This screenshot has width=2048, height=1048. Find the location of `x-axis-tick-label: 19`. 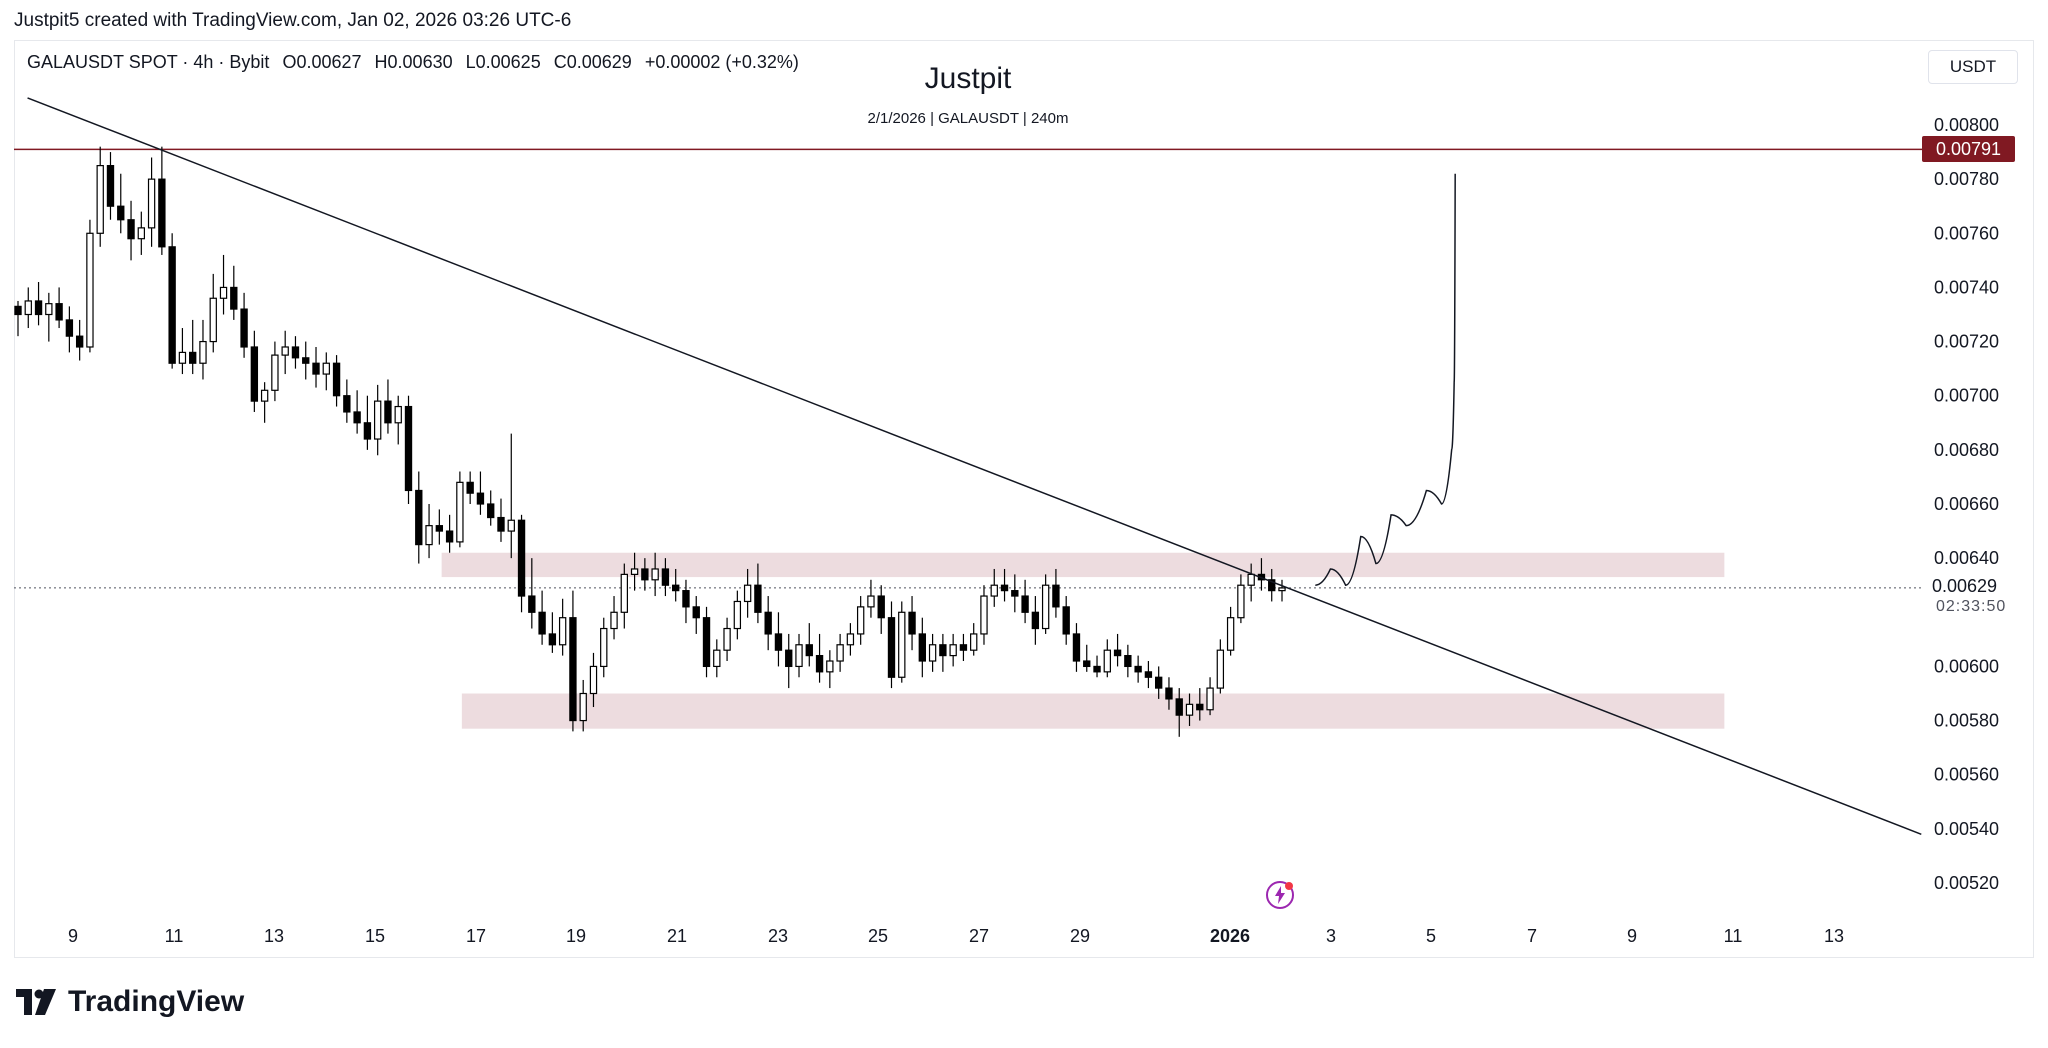

x-axis-tick-label: 19 is located at coordinates (576, 936).